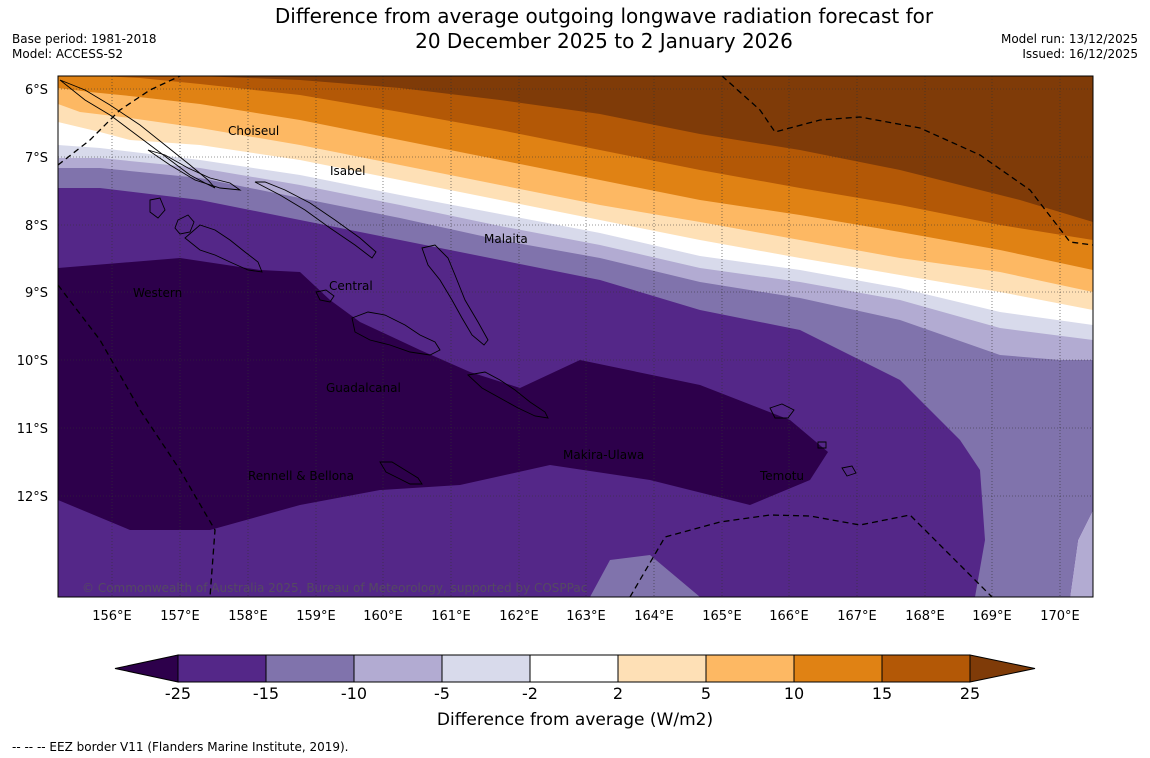 Image resolution: width=1150 pixels, height=758 pixels. I want to click on lon-label: 162°E, so click(519, 616).